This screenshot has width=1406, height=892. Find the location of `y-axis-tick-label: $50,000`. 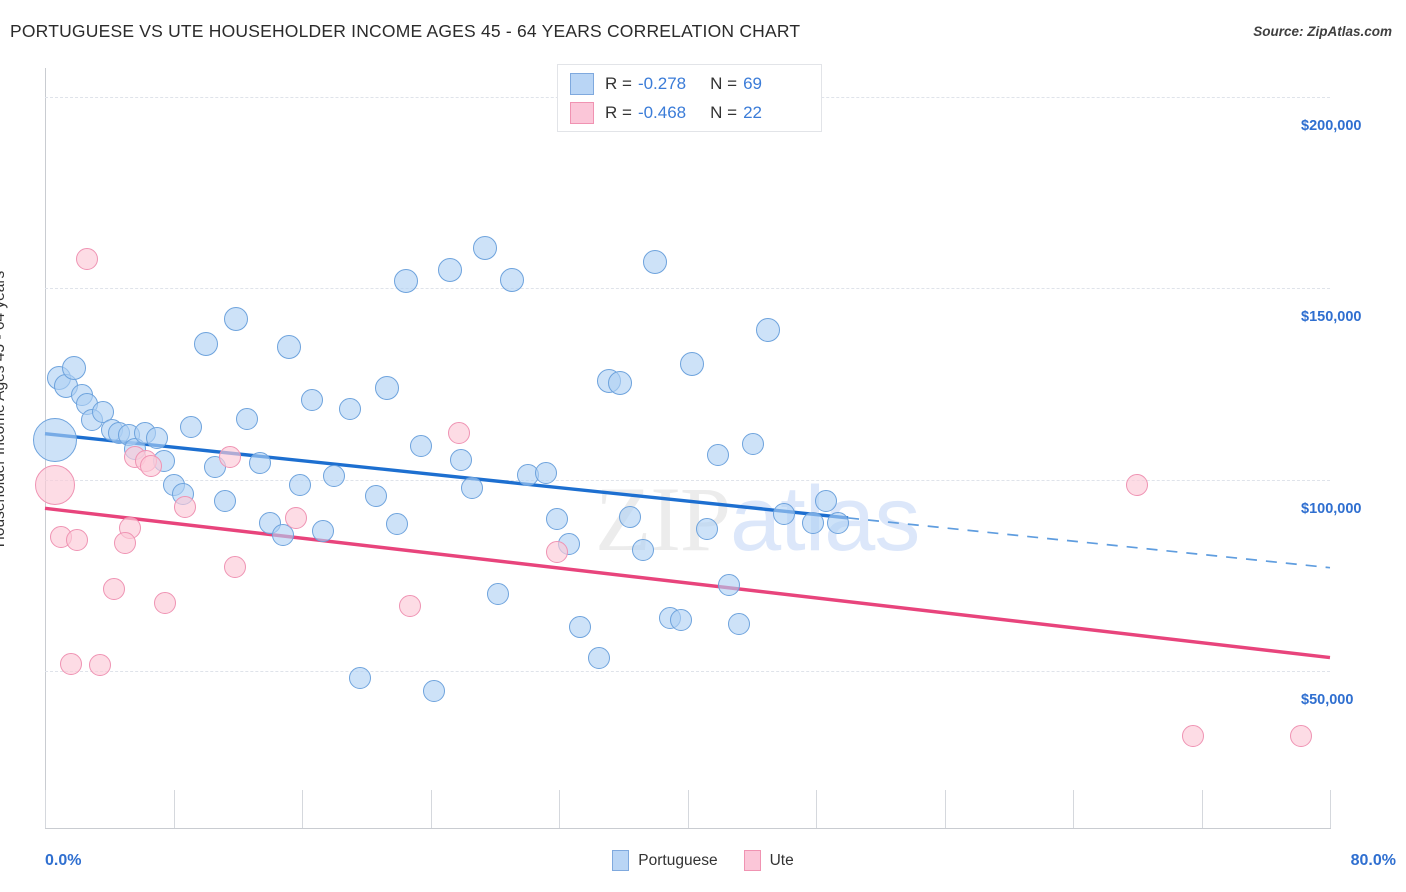

y-axis-tick-label: $50,000 is located at coordinates (1327, 700).